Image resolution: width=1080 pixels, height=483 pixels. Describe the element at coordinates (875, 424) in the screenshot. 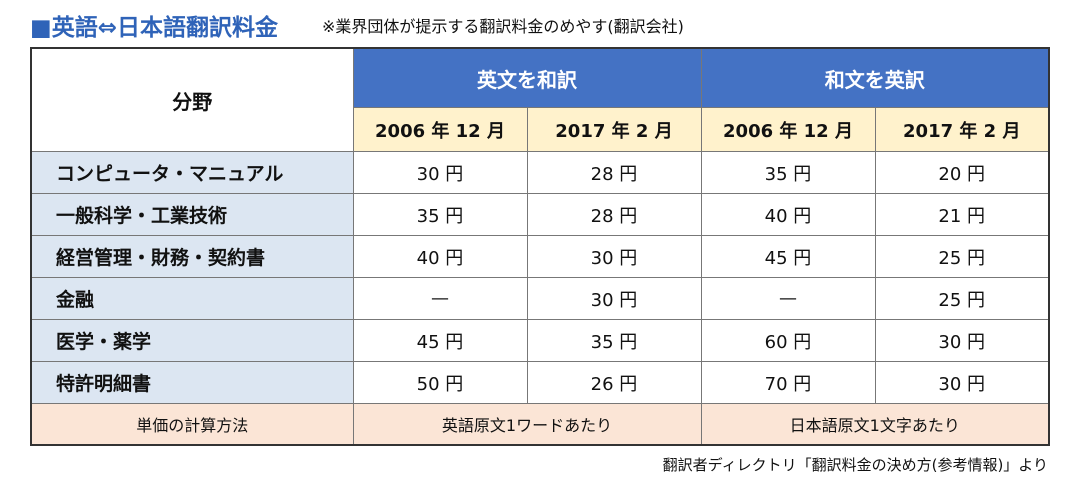

I see `unit-cell: 日本語原文1文字あたり` at that location.